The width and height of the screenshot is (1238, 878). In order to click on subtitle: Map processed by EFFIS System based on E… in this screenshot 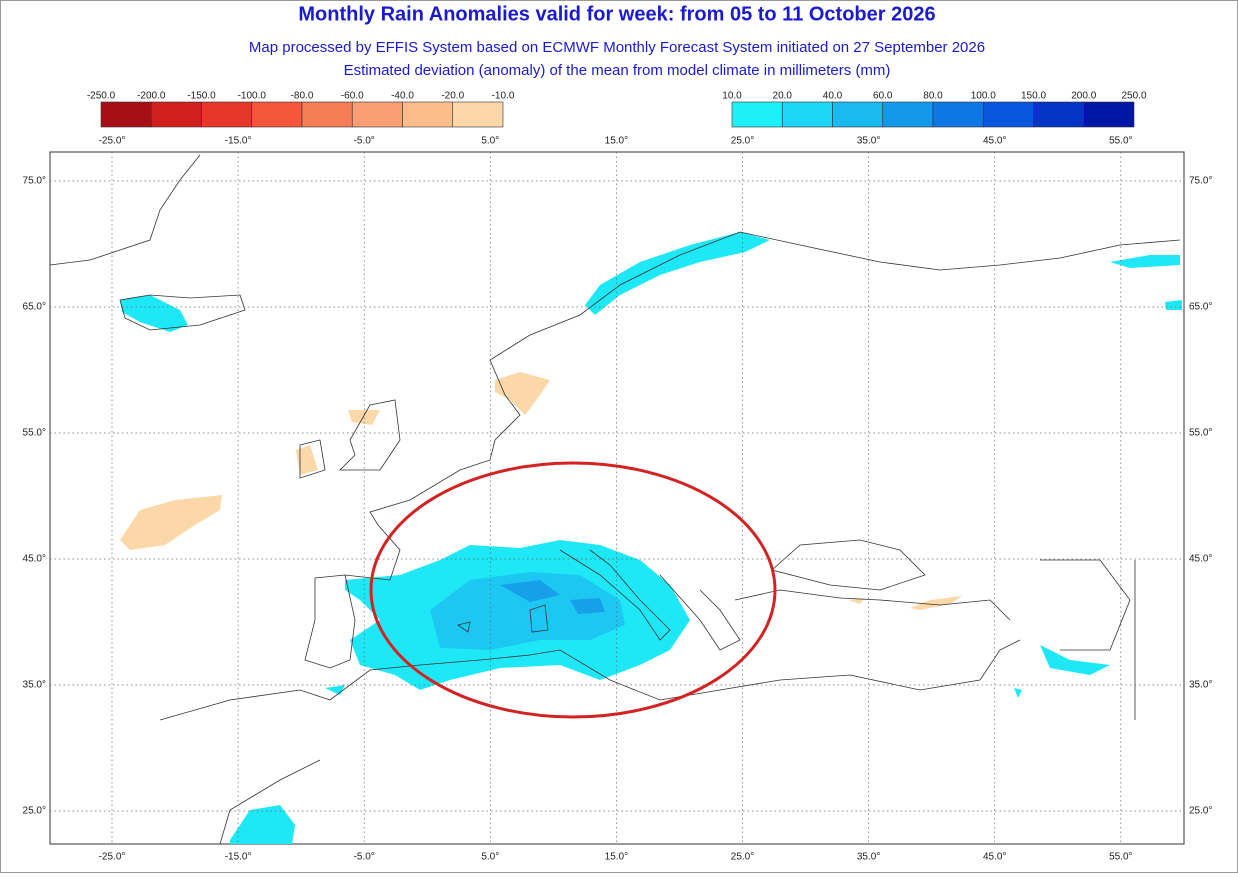, I will do `click(617, 47)`.